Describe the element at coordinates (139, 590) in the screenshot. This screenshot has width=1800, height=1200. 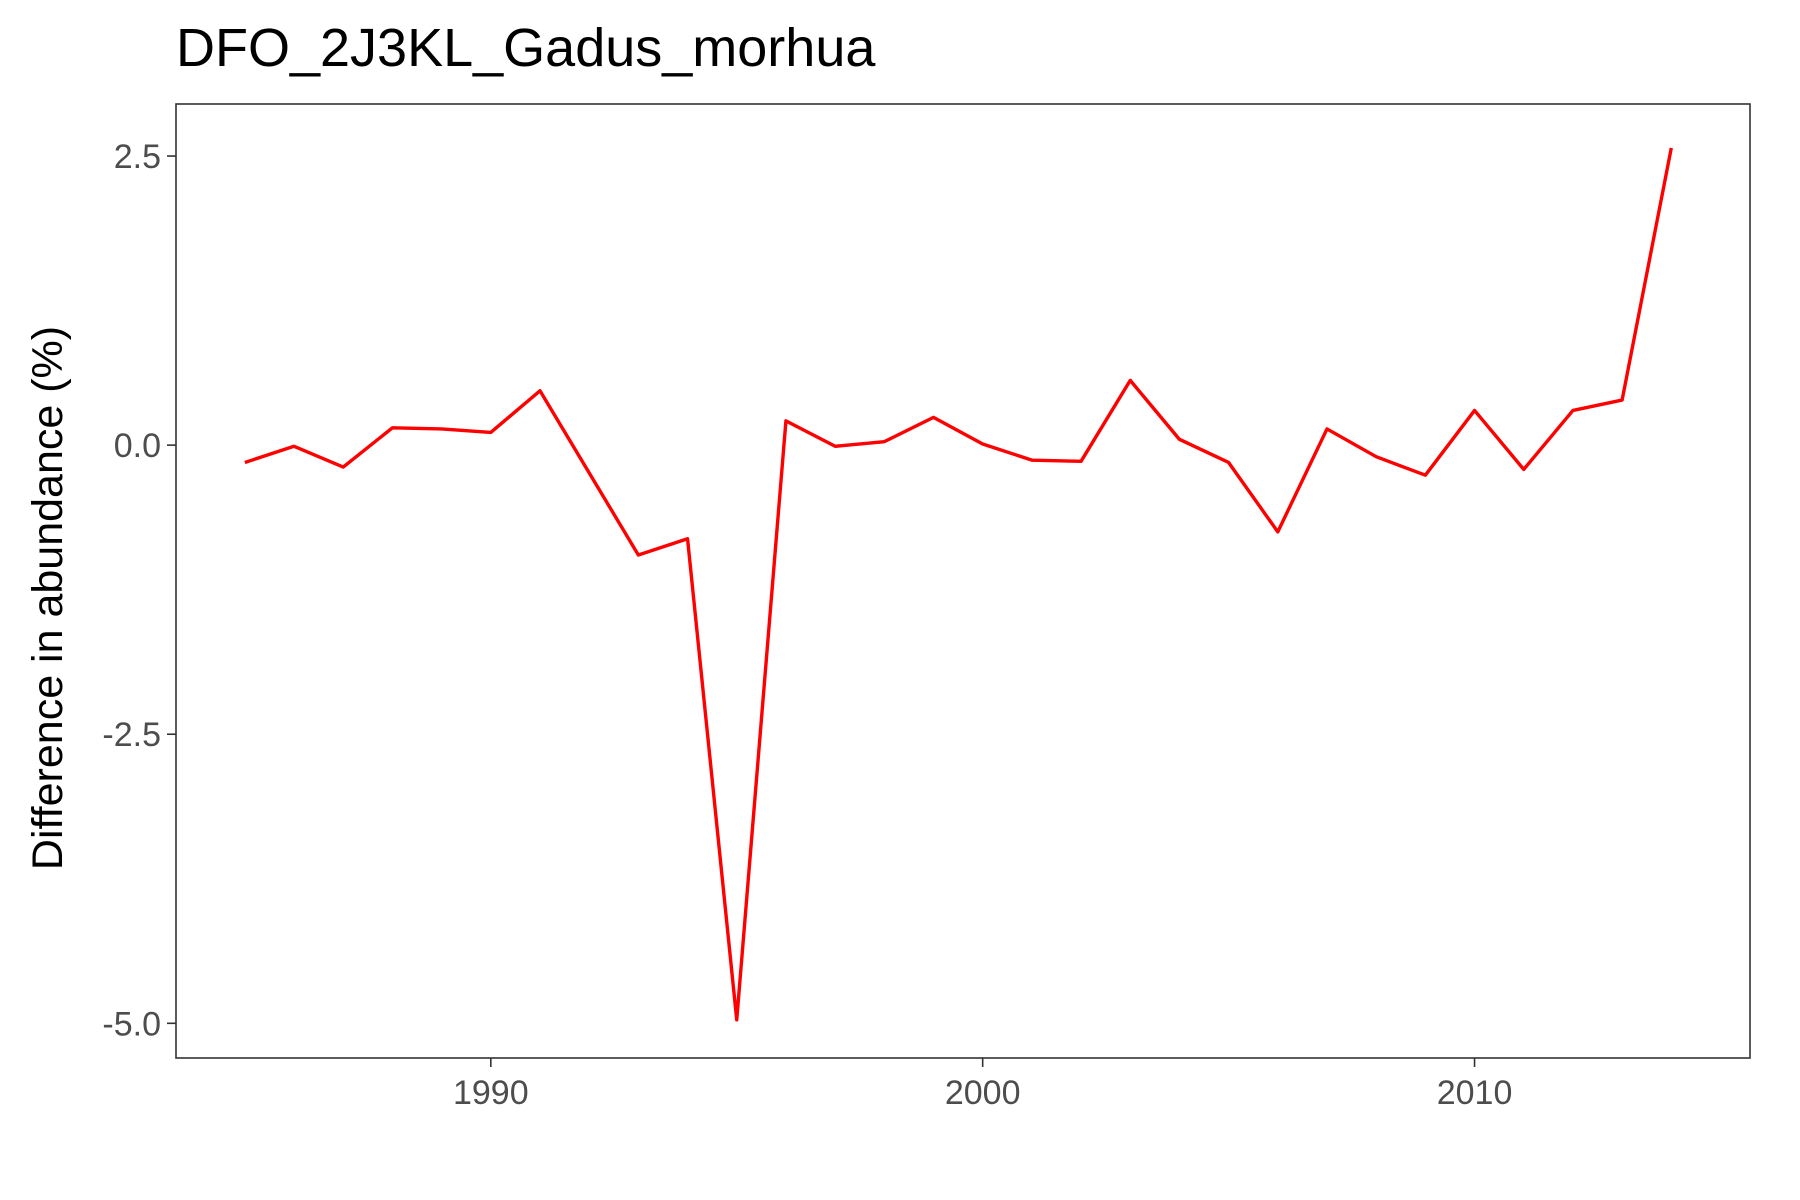
I see `y-axis: 2.5 0.0 -2.5 -5.0` at that location.